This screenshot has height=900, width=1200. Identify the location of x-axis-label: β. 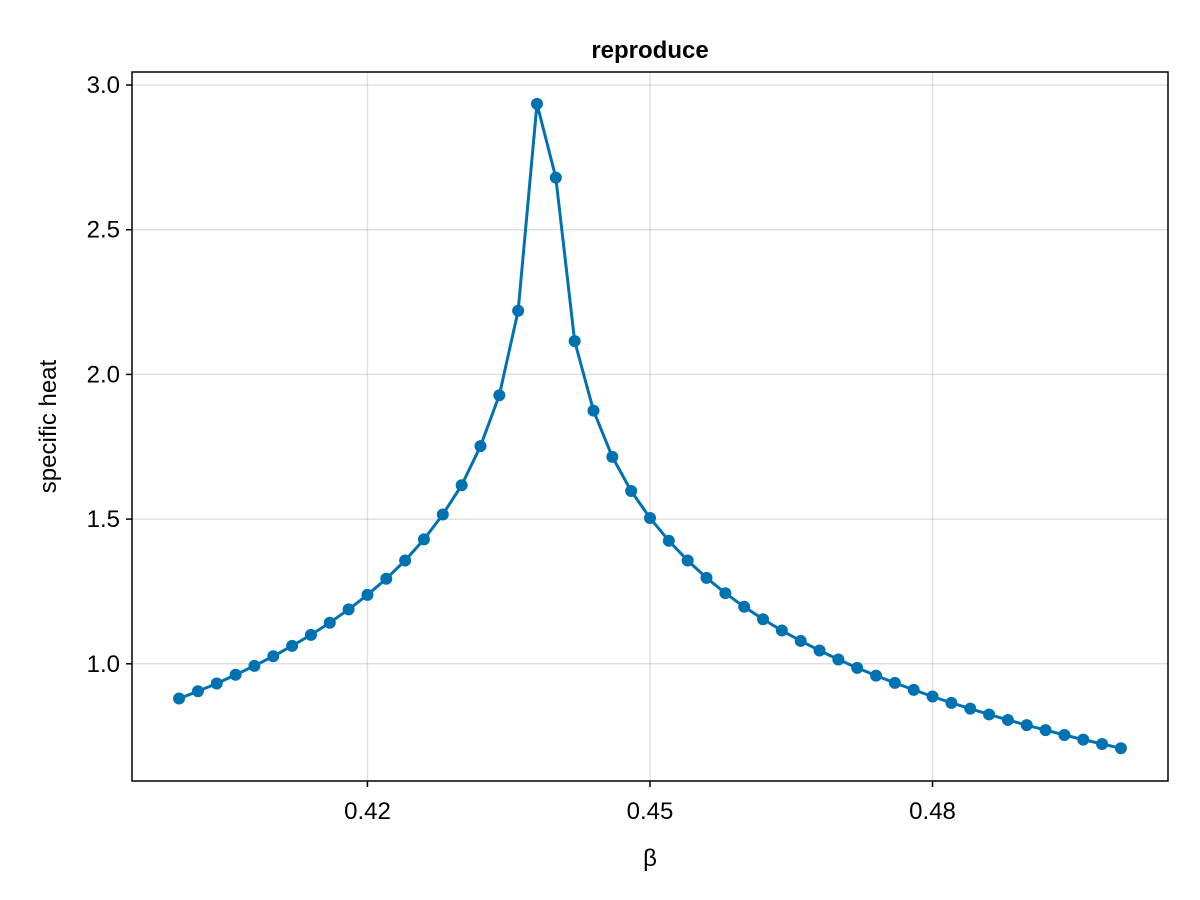
(650, 858).